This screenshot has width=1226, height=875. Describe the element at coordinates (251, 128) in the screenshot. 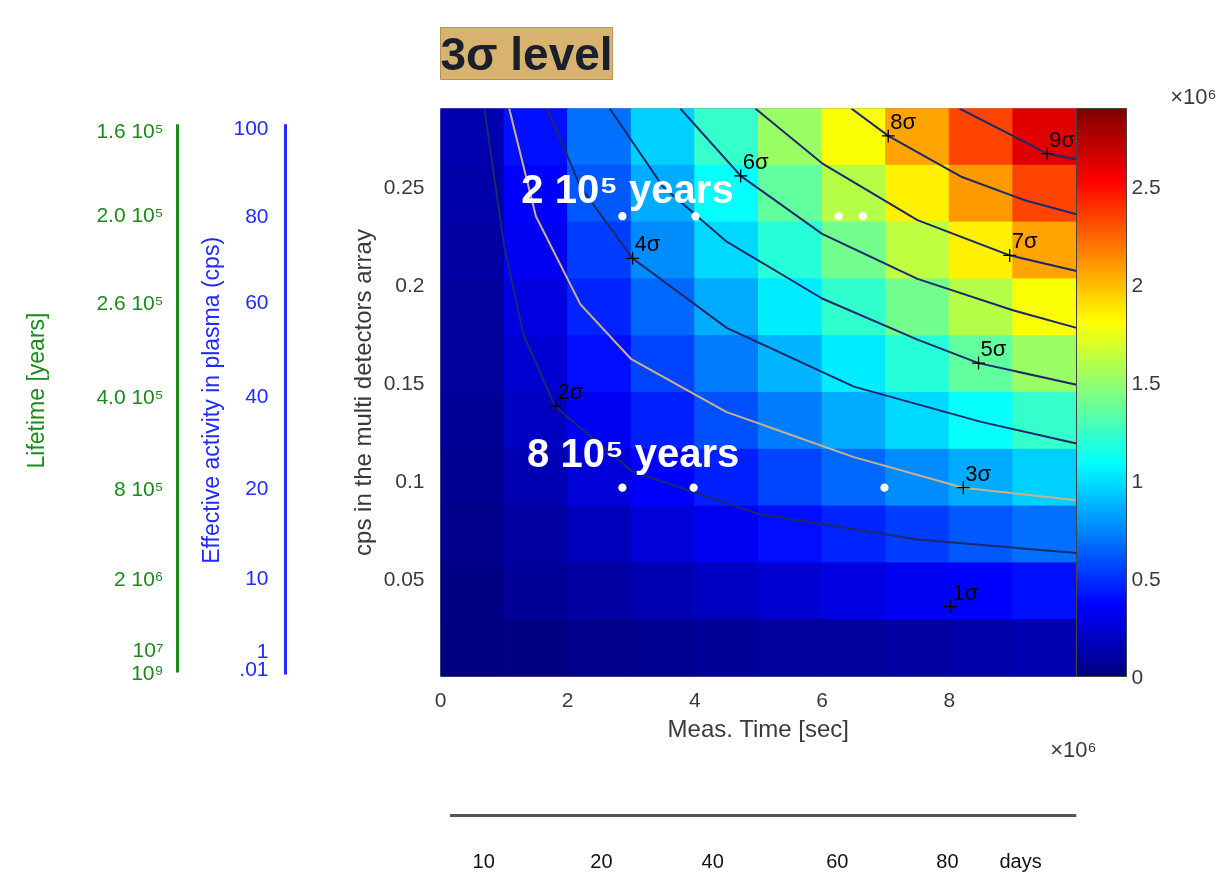

I see `text: 100` at that location.